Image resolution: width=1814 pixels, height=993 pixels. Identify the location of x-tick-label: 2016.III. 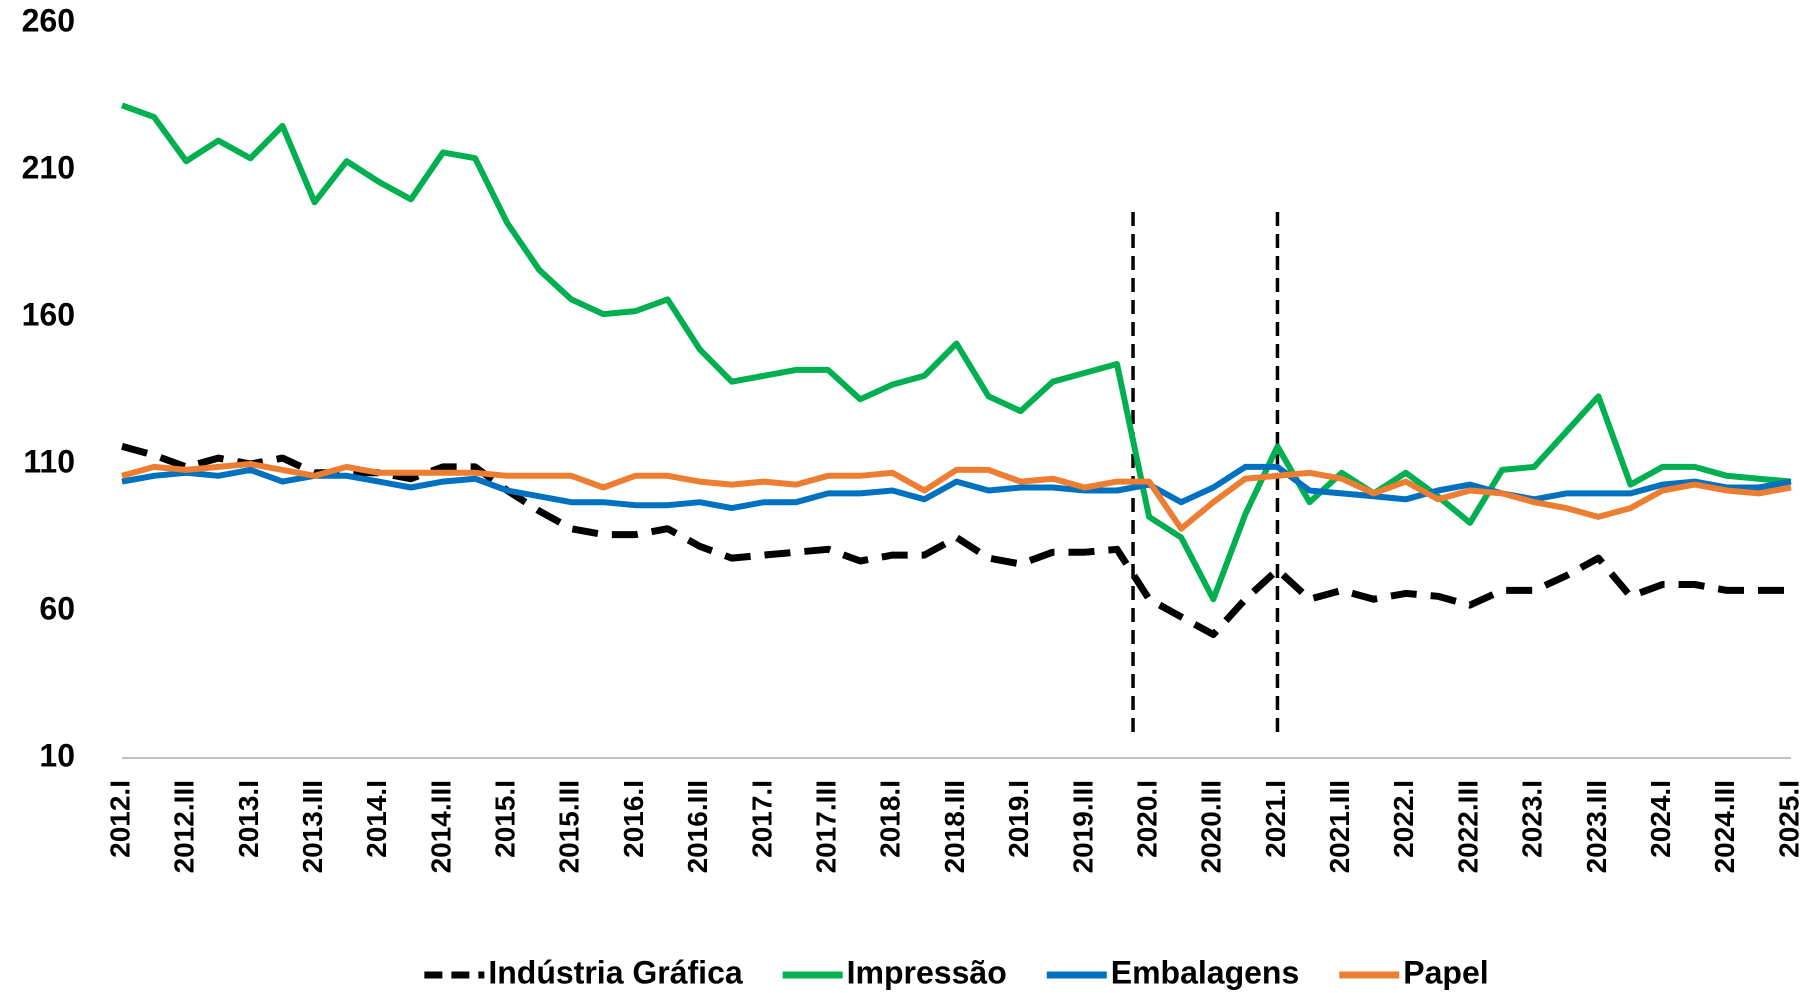
(697, 826).